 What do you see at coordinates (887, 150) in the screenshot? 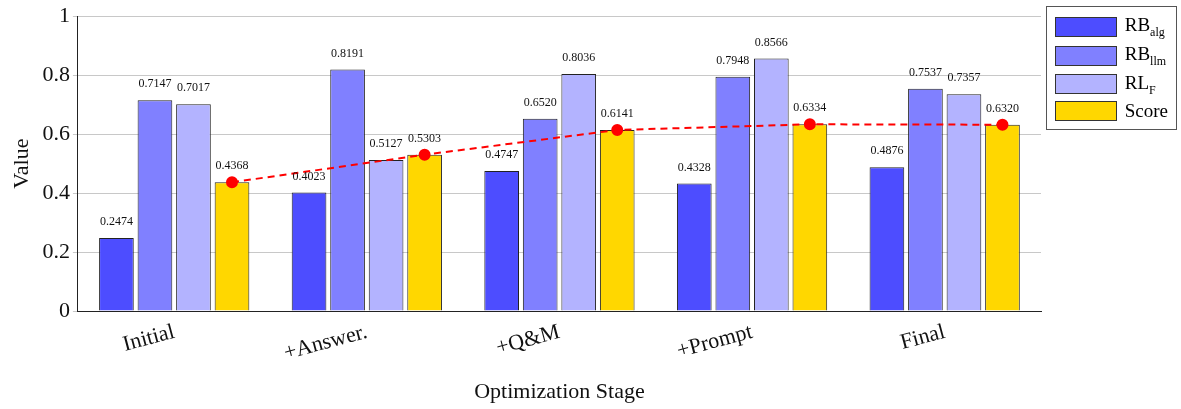
I see `data-label: 0.4876` at bounding box center [887, 150].